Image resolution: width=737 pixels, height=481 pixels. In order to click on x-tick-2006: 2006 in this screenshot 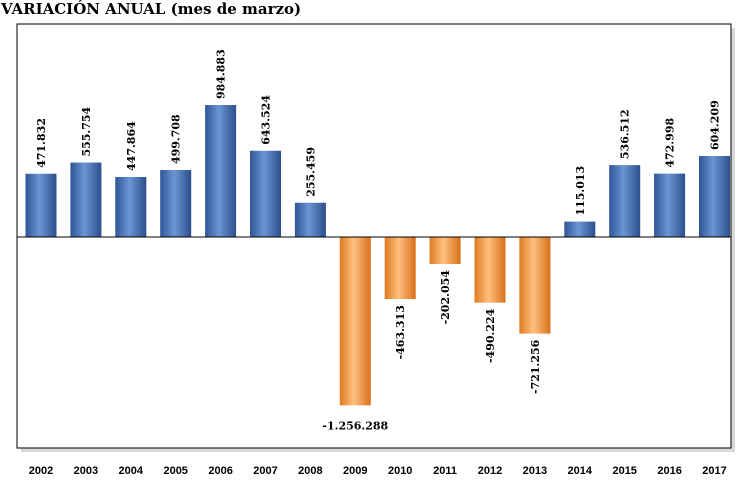, I will do `click(220, 471)`.